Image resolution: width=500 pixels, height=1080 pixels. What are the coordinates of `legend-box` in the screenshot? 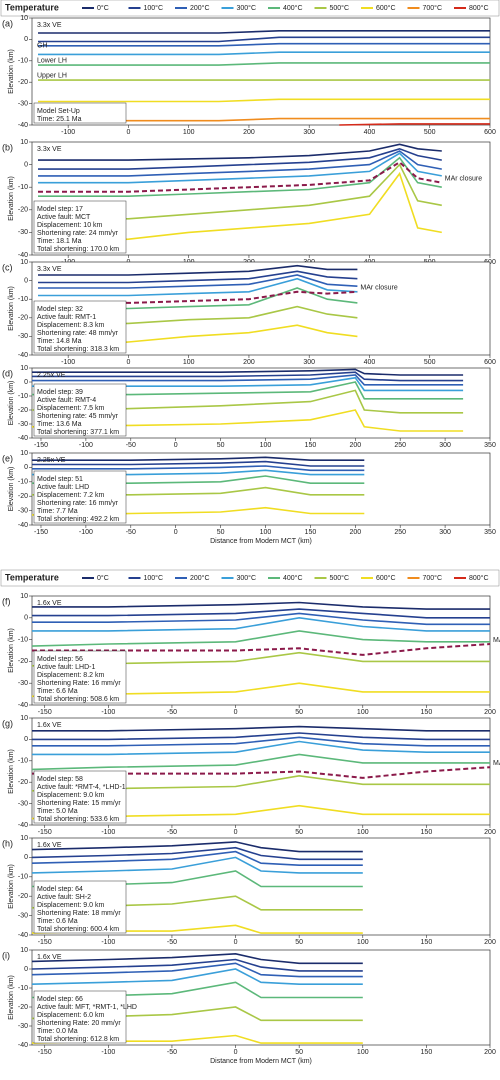 It's located at (250, 578).